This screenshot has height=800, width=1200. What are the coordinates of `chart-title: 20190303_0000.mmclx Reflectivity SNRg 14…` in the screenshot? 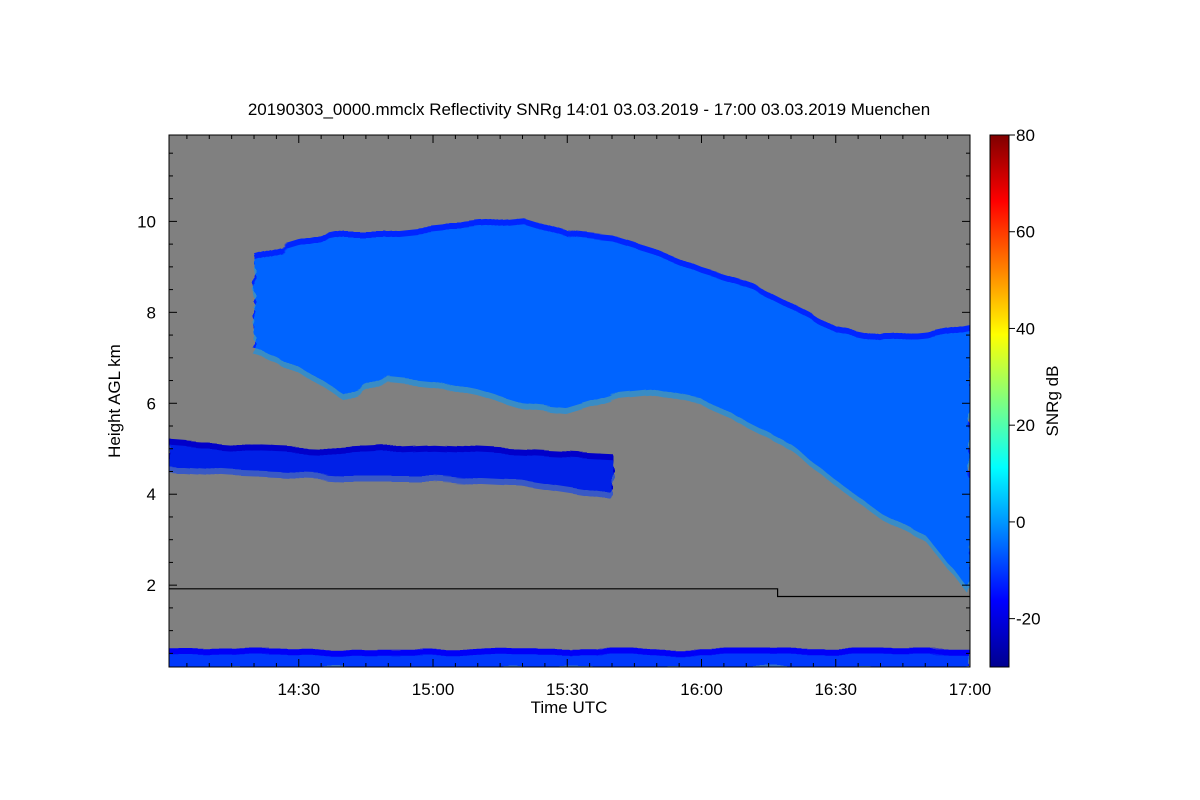 It's located at (589, 109).